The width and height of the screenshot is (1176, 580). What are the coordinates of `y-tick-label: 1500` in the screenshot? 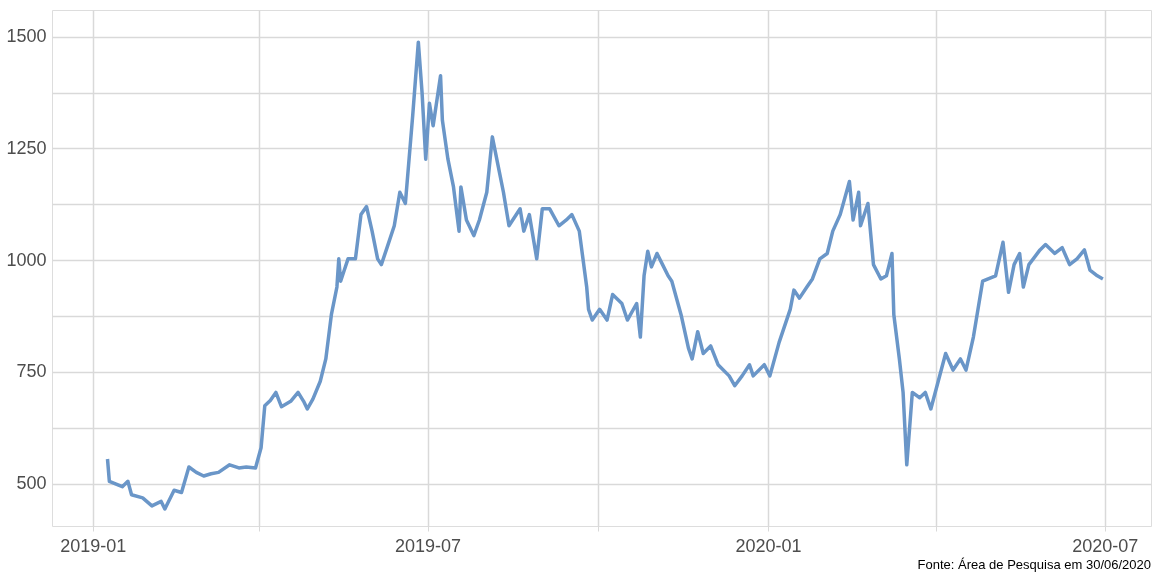 It's located at (26, 36).